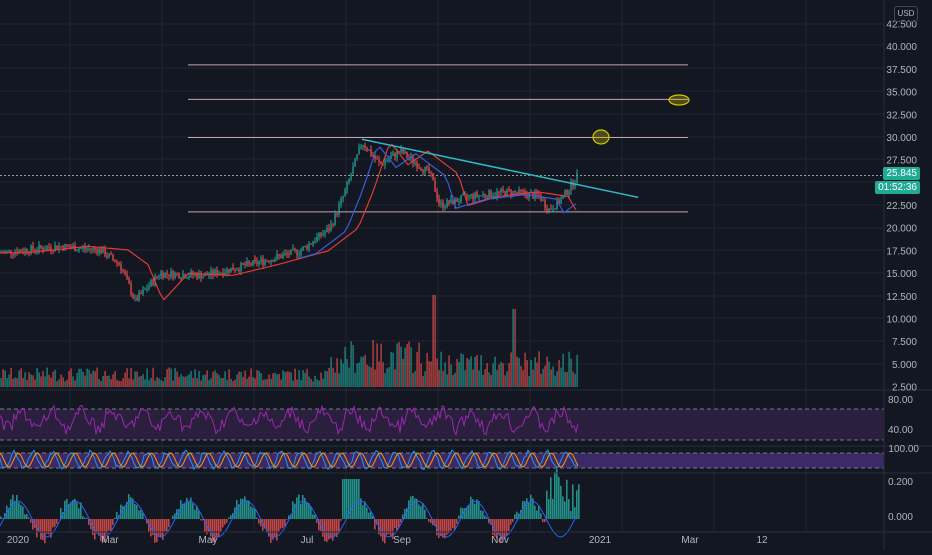 Image resolution: width=932 pixels, height=555 pixels. I want to click on trendline, so click(500, 168).